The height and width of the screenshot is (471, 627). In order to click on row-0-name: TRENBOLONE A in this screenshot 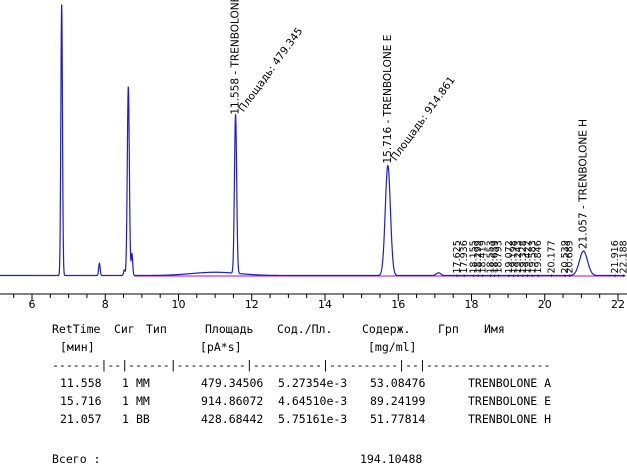, I will do `click(510, 383)`.